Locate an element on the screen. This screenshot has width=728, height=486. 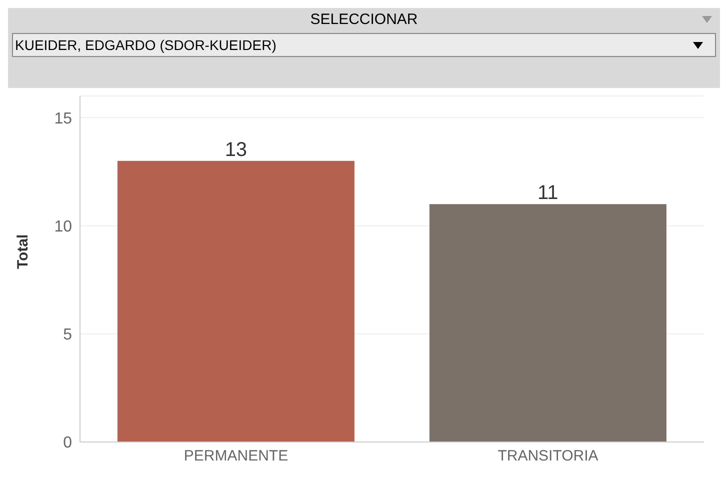
y-axis-title: Total is located at coordinates (23, 251).